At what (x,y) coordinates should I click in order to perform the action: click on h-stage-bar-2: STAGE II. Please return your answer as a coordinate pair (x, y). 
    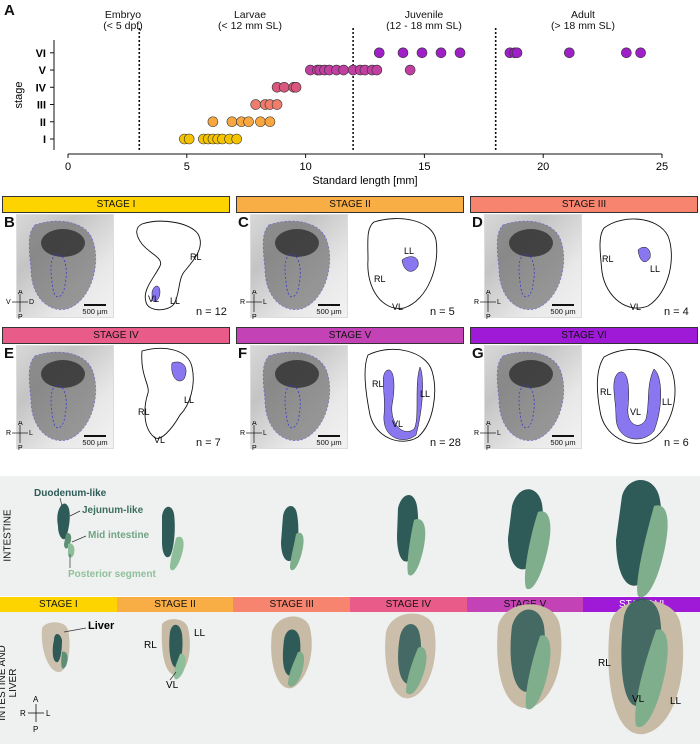
    Looking at the image, I should click on (175, 604).